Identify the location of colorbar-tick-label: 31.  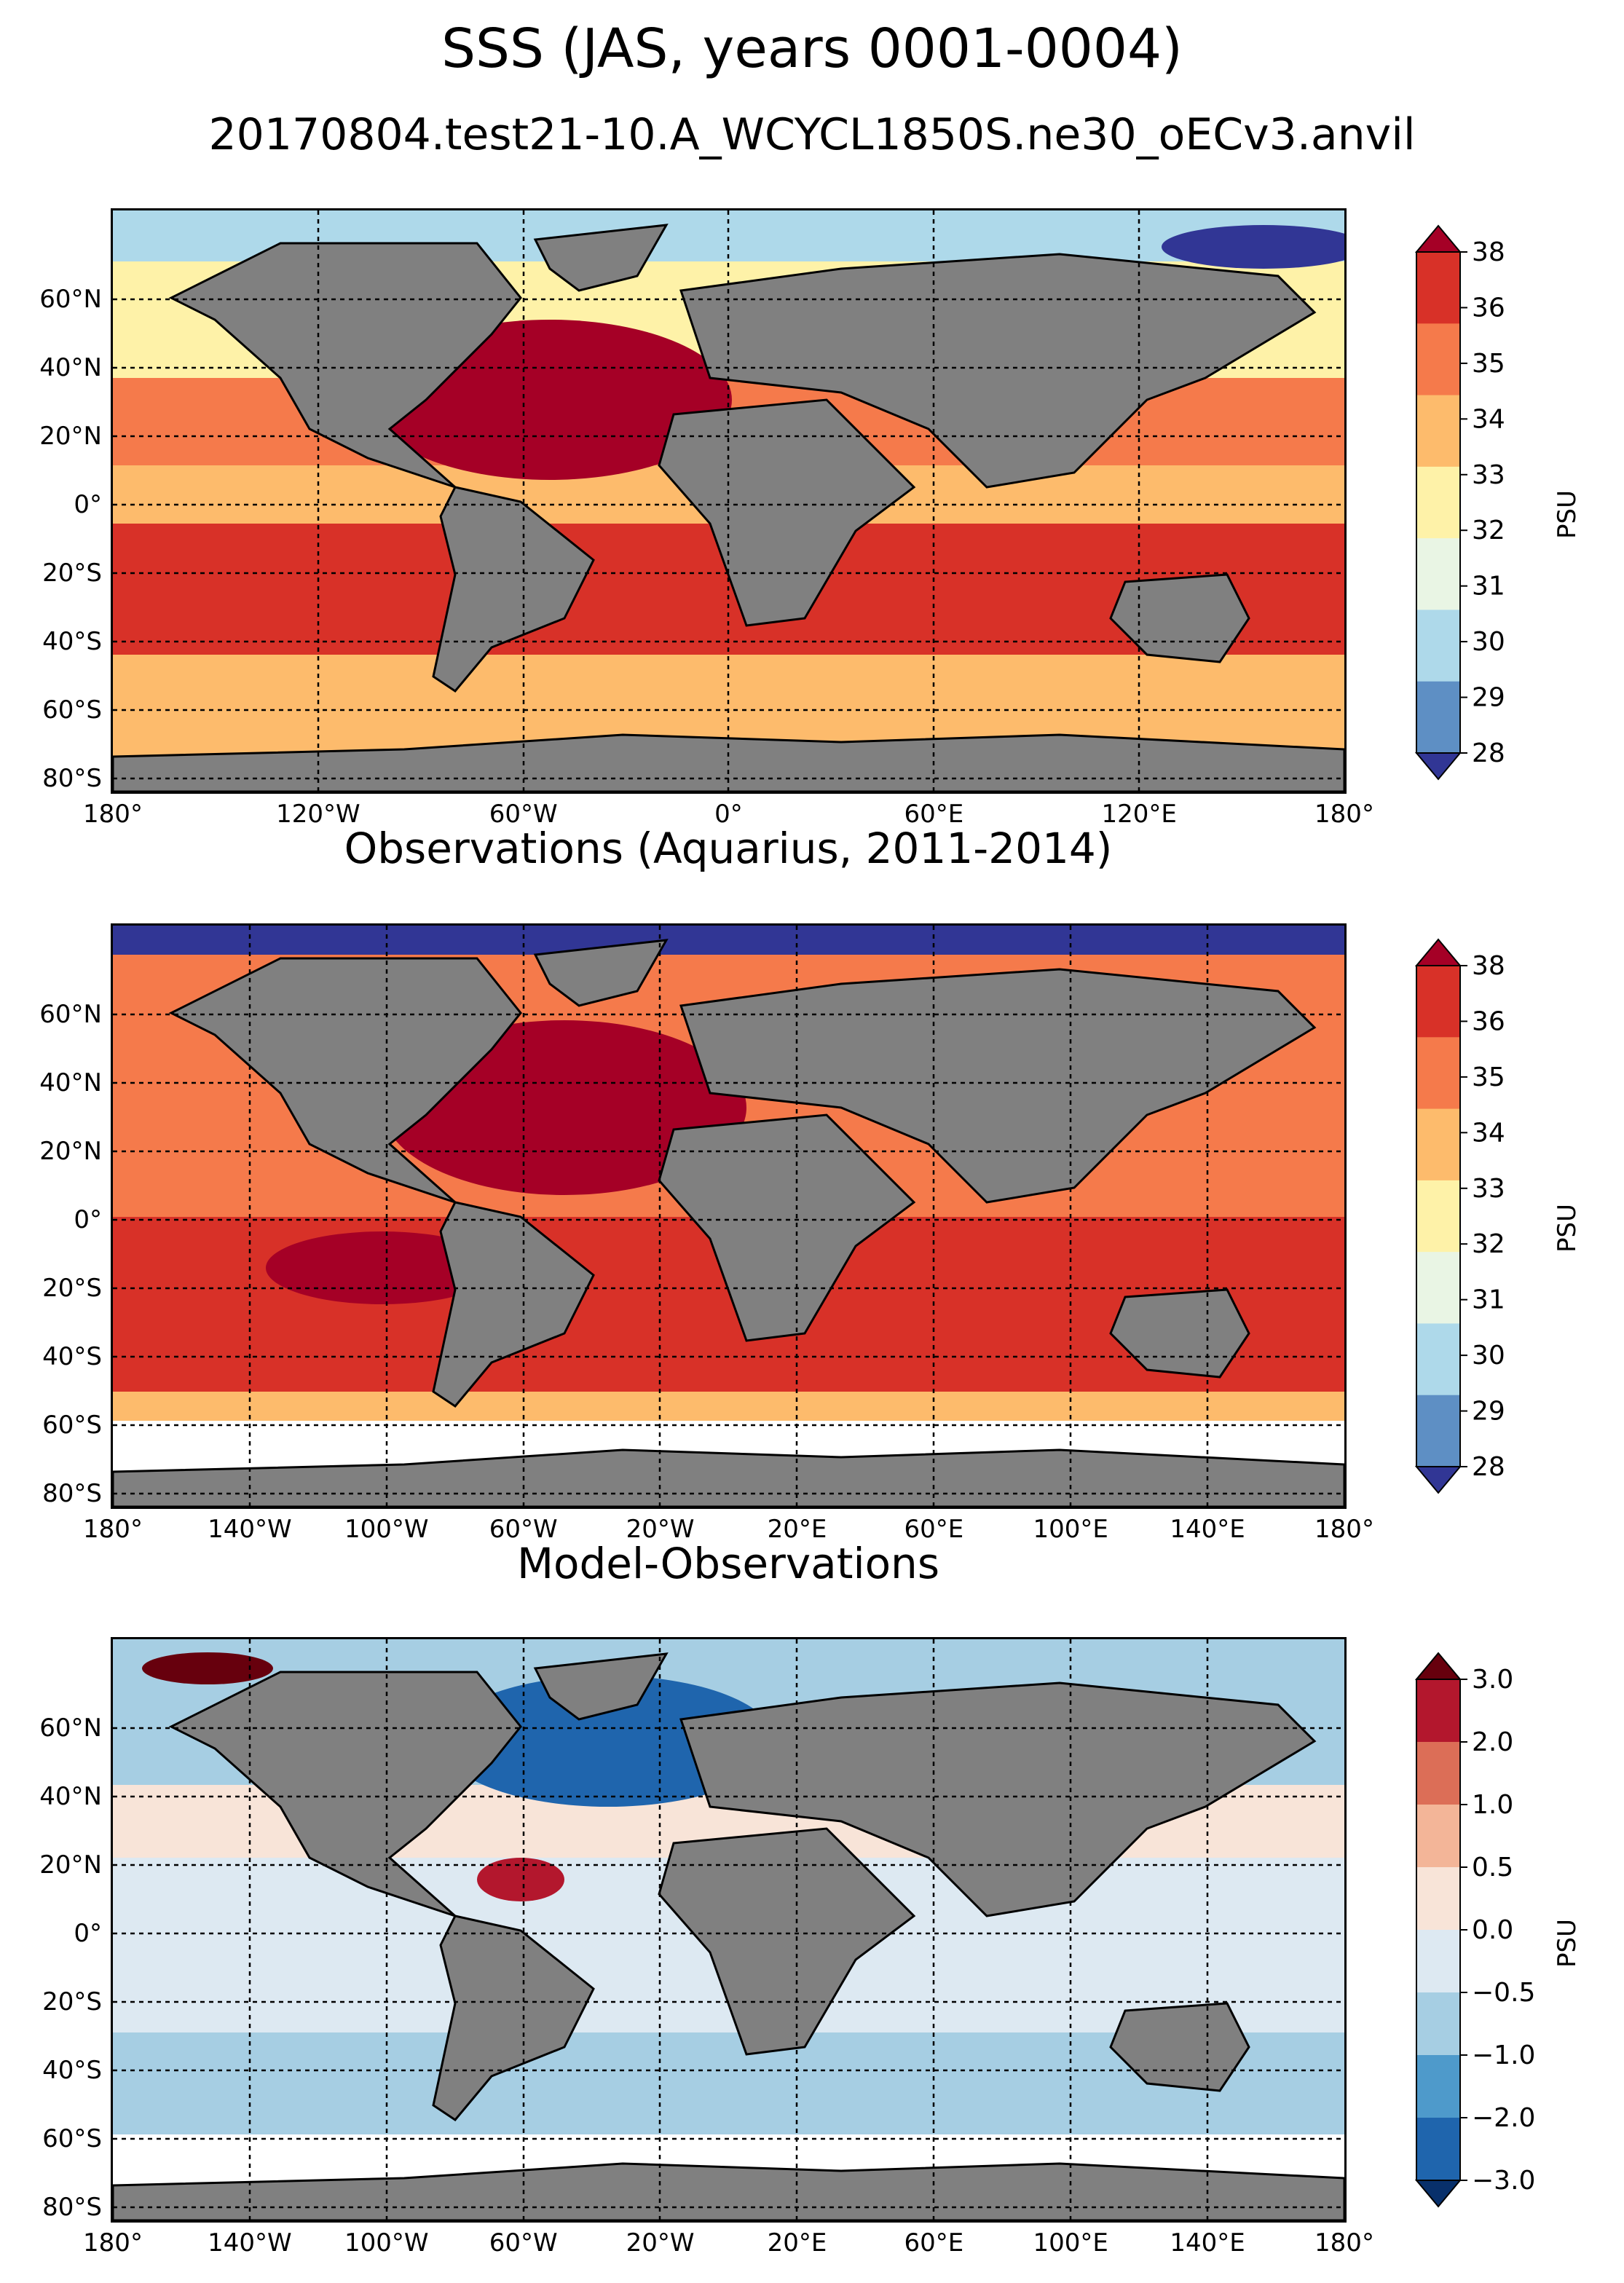
(1488, 587).